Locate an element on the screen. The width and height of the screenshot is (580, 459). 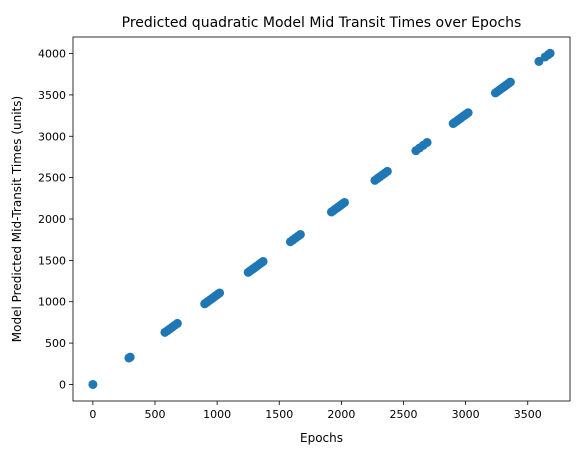
y-tick-label: 4000 is located at coordinates (52, 54).